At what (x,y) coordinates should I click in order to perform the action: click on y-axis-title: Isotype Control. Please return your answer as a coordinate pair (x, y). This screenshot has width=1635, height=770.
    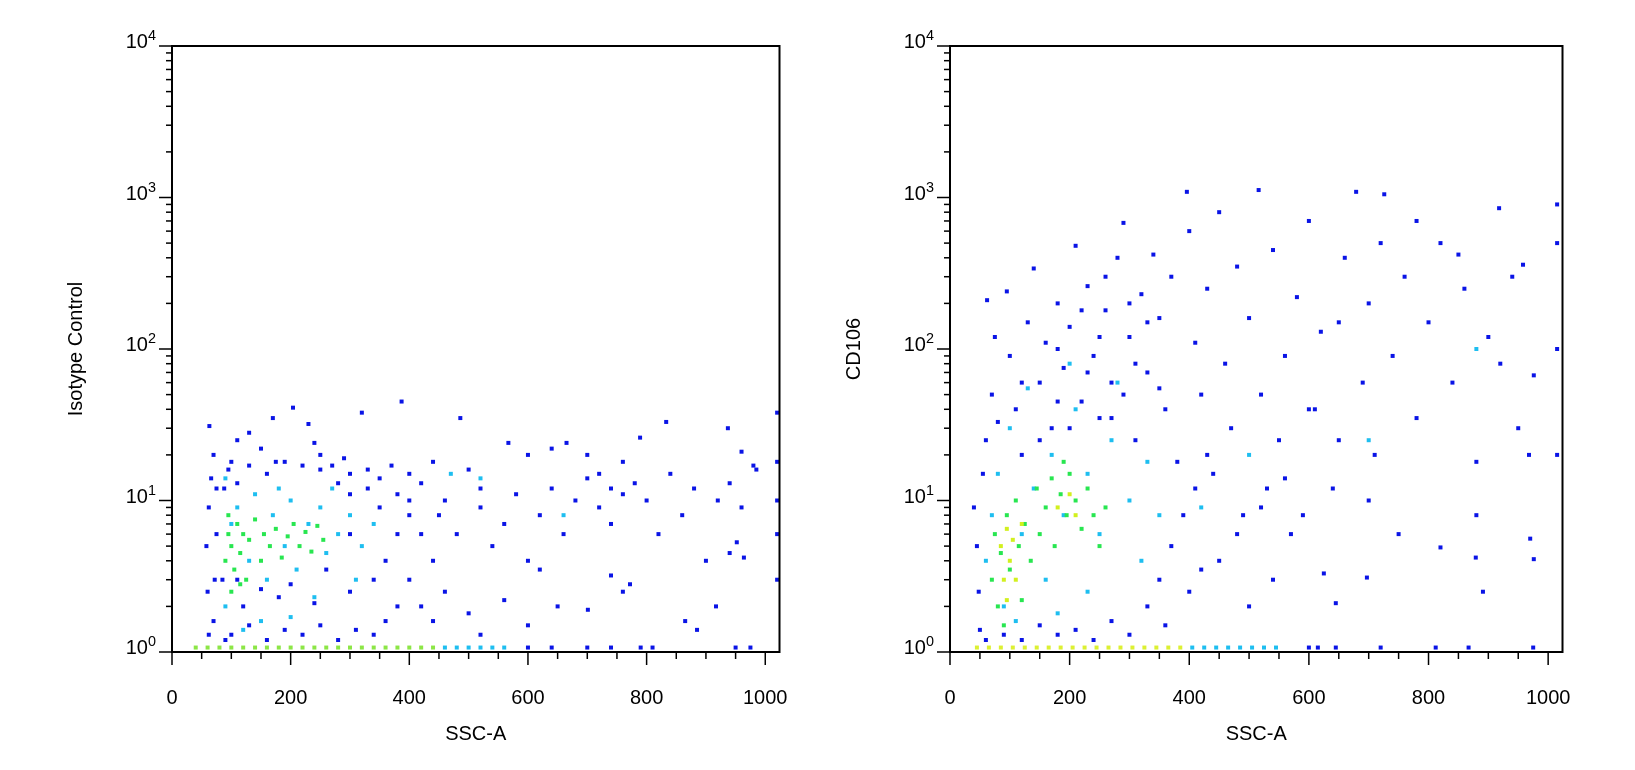
    Looking at the image, I should click on (75, 349).